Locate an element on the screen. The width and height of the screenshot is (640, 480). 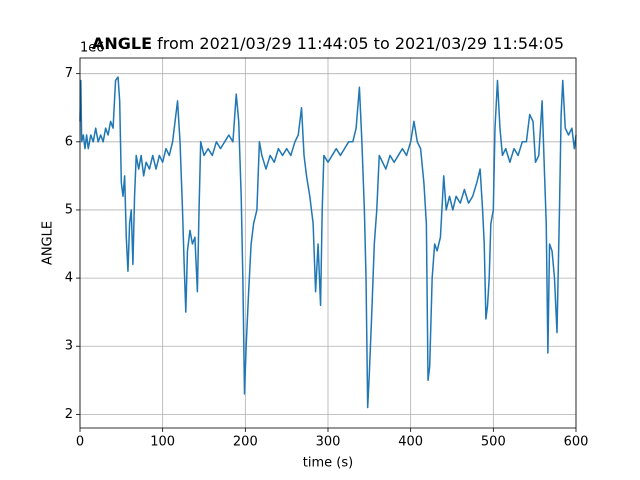
x-tick-label: 400 is located at coordinates (410, 442).